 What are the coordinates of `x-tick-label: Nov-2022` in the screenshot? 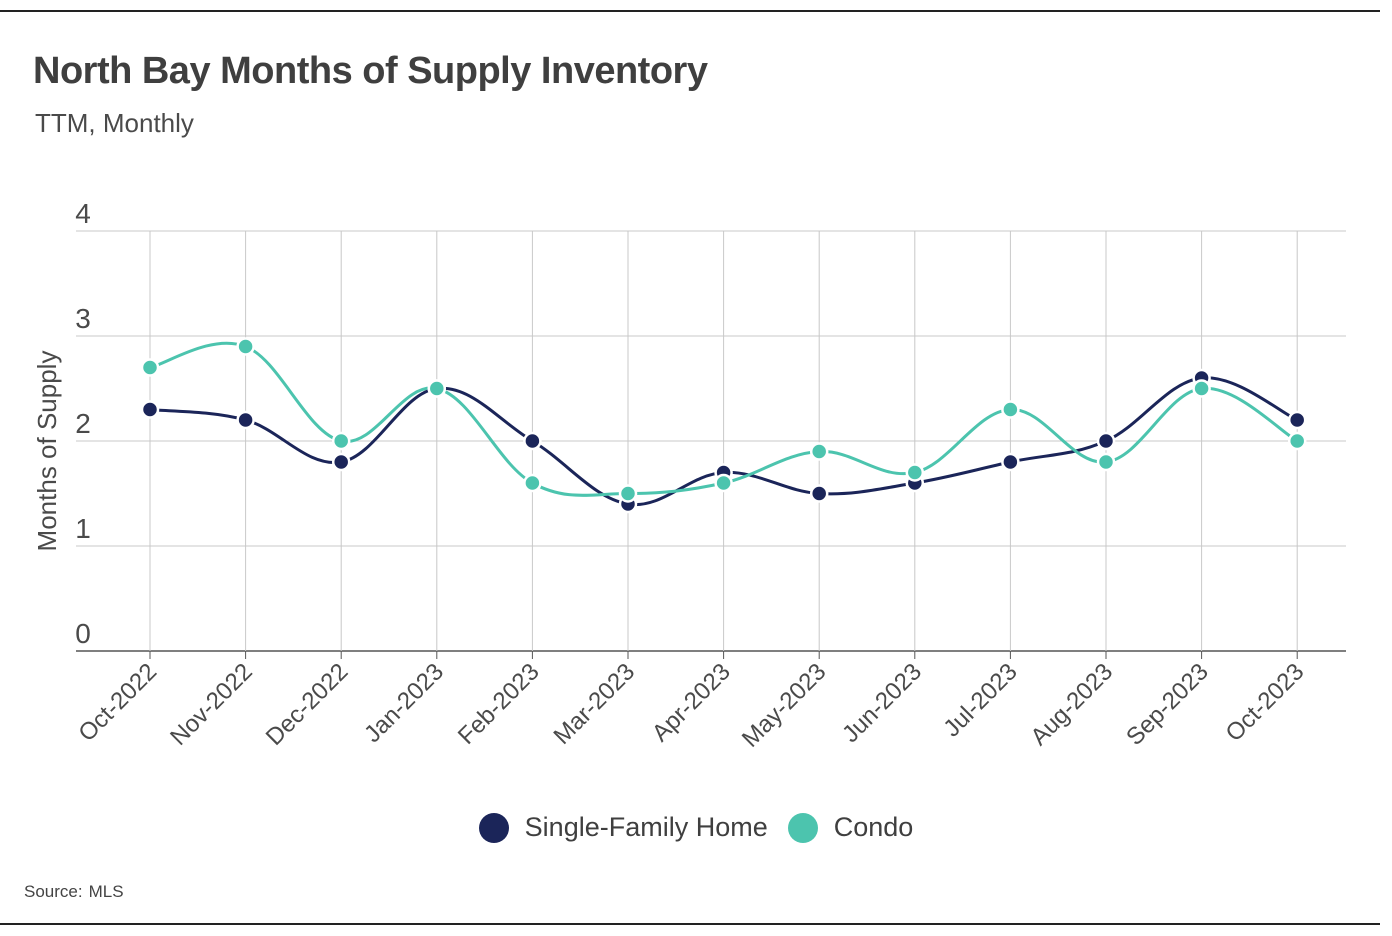 It's located at (211, 704).